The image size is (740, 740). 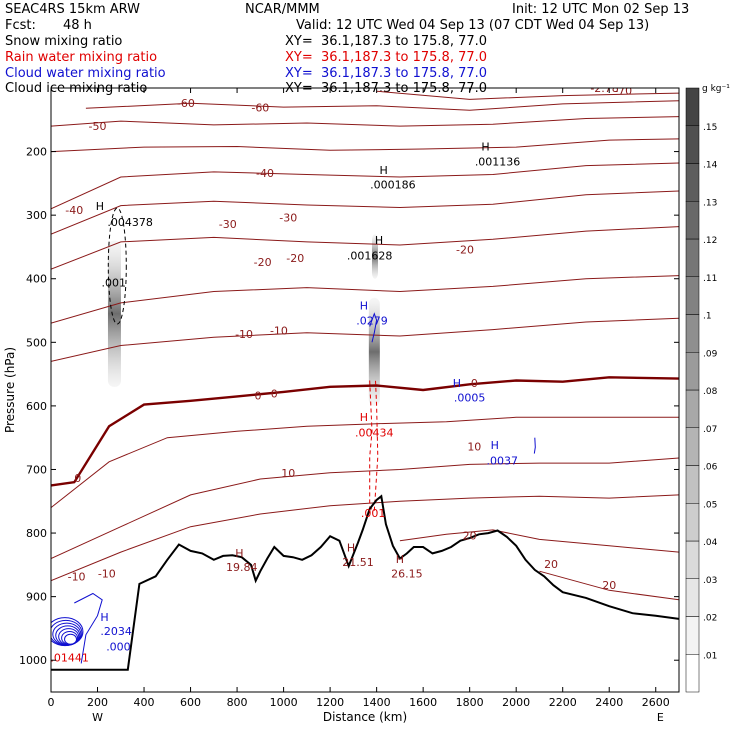 What do you see at coordinates (295, 258) in the screenshot?
I see `temperature-label-8: -20` at bounding box center [295, 258].